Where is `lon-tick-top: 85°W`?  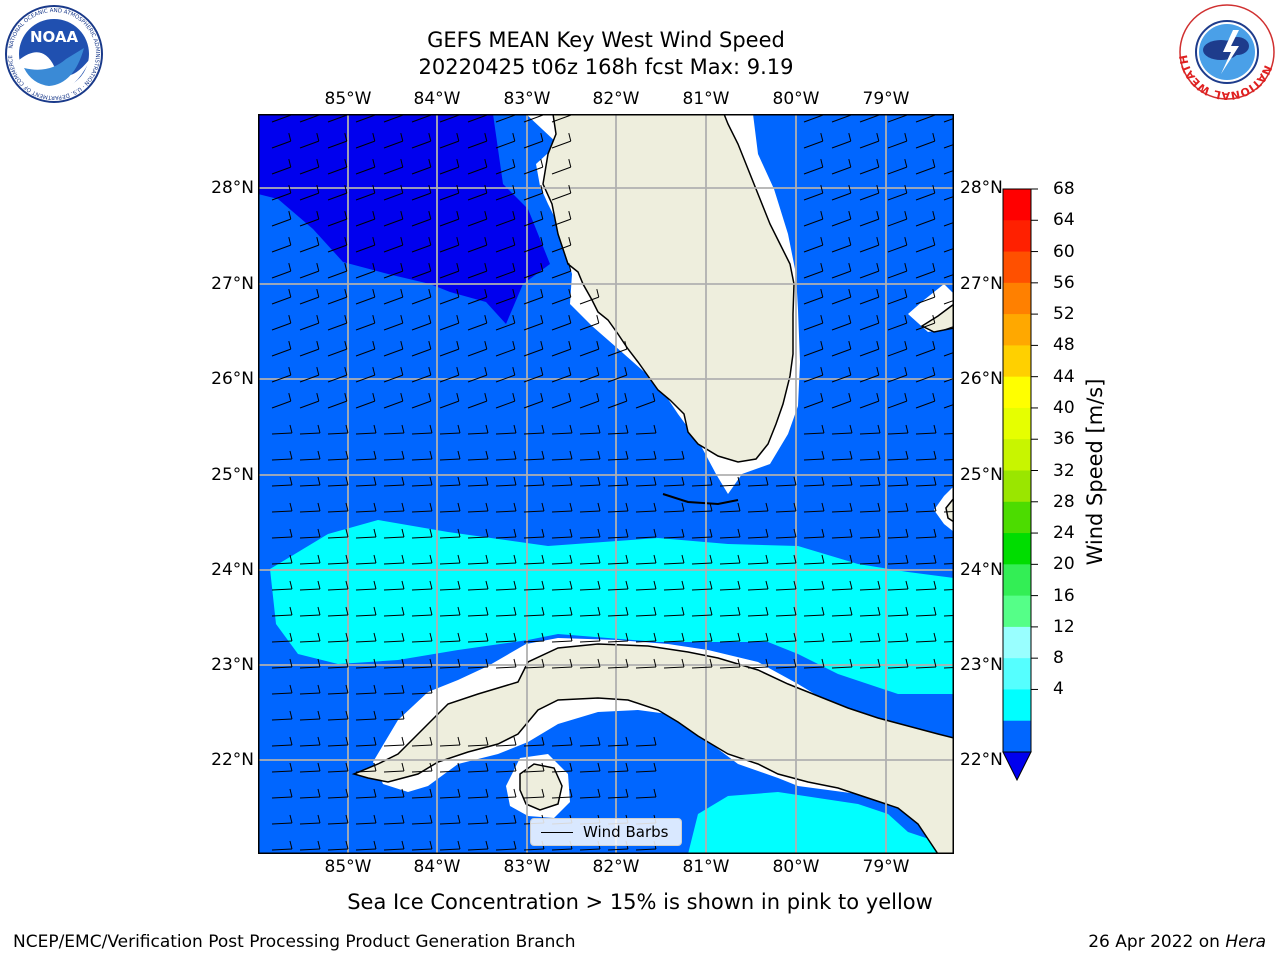
lon-tick-top: 85°W is located at coordinates (348, 99).